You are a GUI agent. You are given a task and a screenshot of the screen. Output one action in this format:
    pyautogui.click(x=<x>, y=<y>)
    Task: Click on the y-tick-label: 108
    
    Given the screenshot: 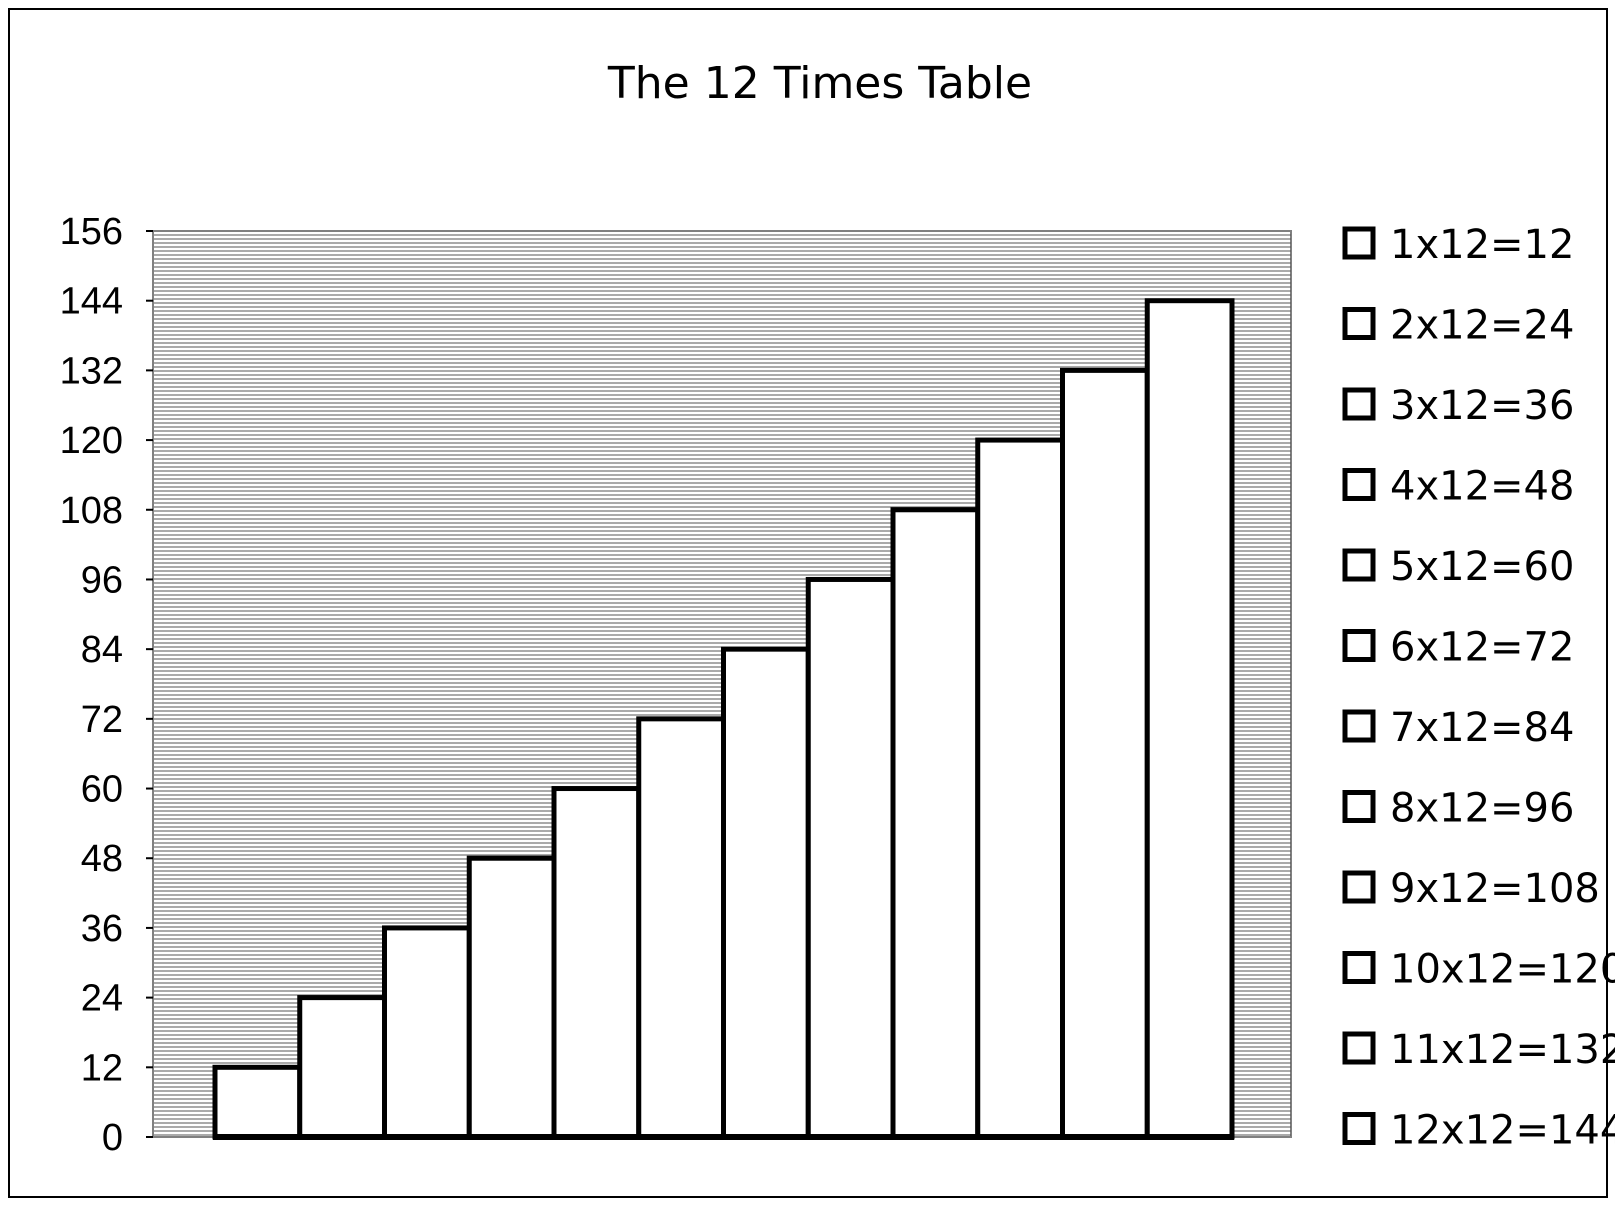 What is the action you would take?
    pyautogui.click(x=91, y=511)
    